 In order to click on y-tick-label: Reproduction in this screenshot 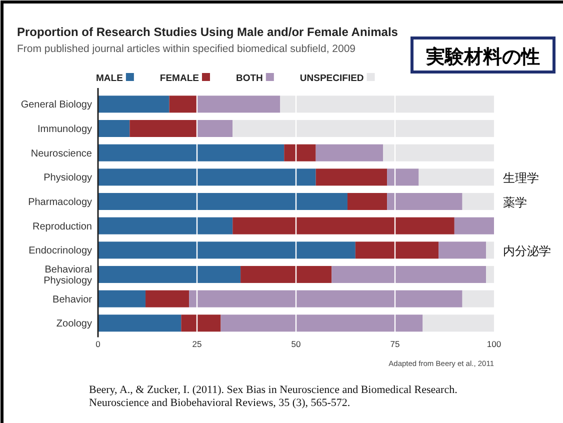, I will do `click(62, 226)`.